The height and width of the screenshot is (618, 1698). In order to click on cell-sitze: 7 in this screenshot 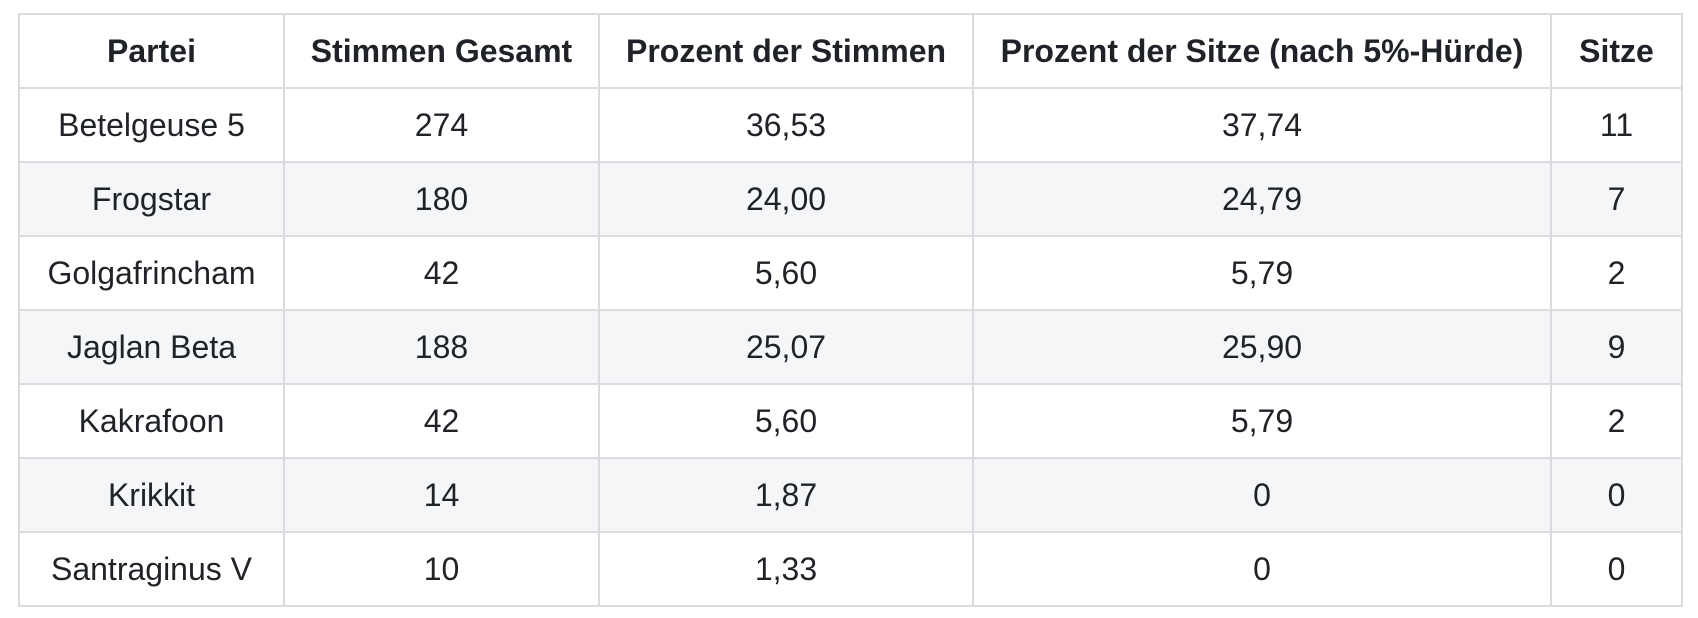, I will do `click(1616, 199)`.